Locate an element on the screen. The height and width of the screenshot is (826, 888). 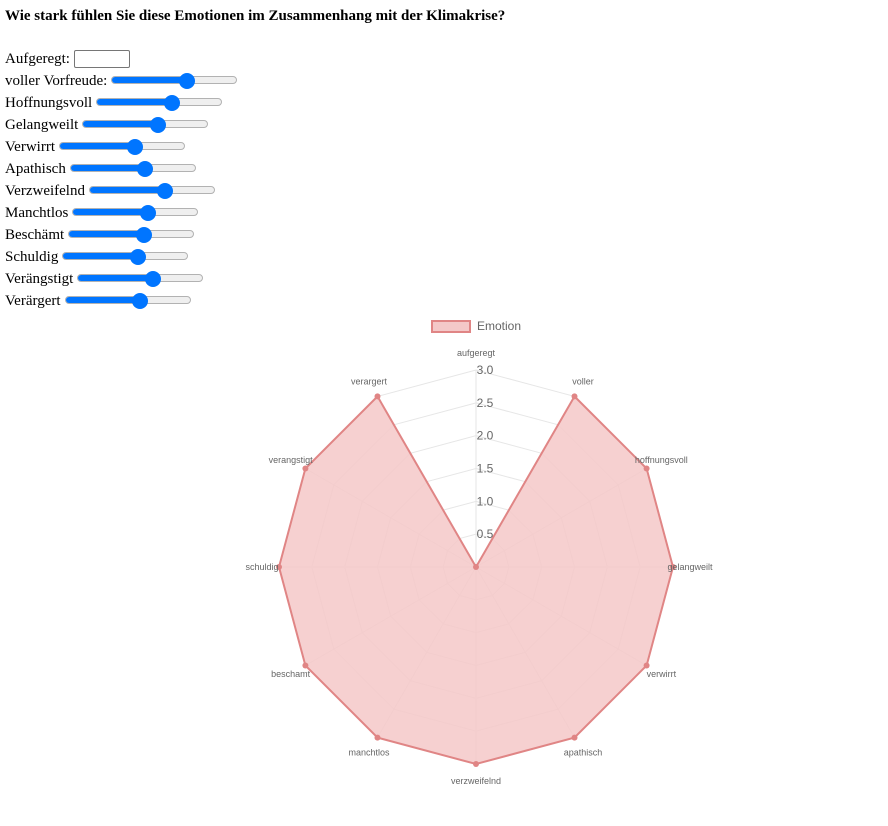
tick-label: 3.0 is located at coordinates (485, 370).